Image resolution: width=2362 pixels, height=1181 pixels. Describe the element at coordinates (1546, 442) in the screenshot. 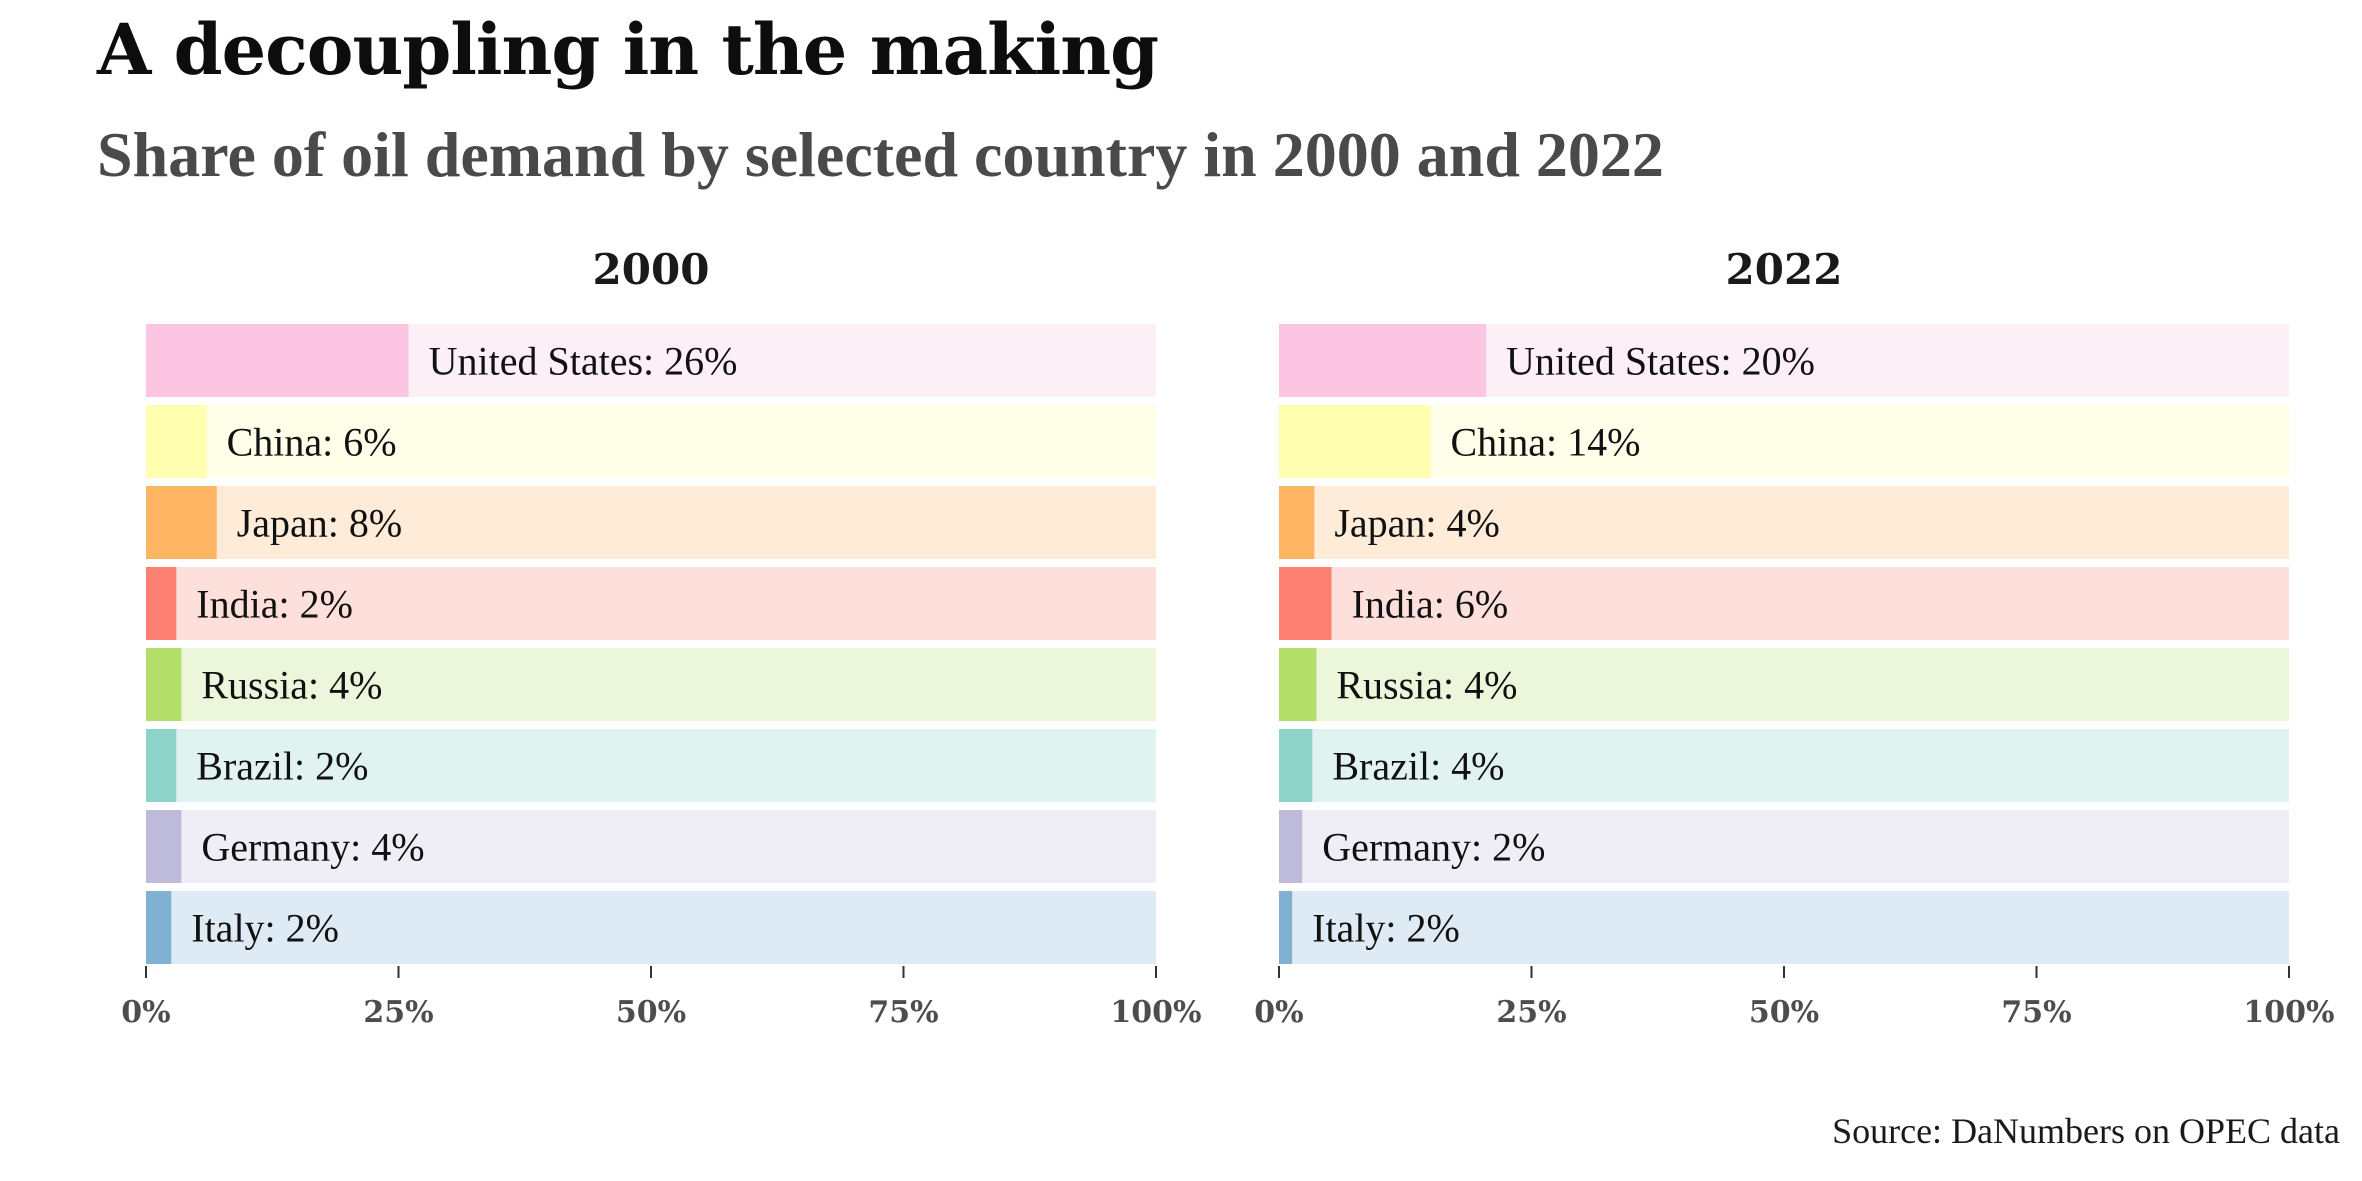

I see `bar-label: China: 14%` at that location.